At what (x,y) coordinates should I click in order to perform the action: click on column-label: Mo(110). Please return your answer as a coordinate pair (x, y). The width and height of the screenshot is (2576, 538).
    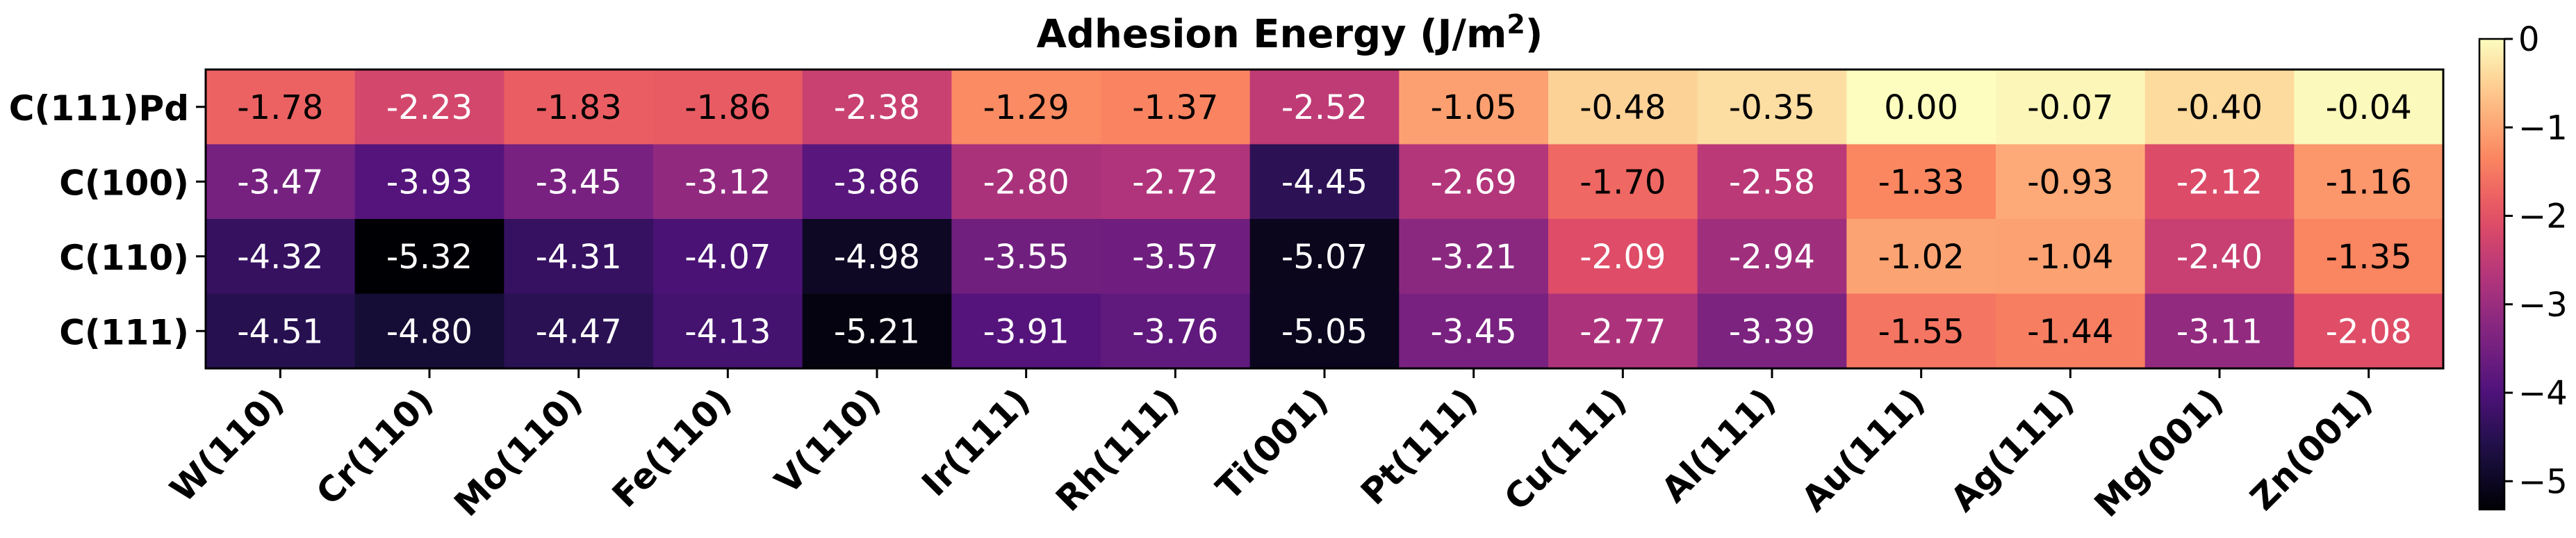
    Looking at the image, I should click on (519, 452).